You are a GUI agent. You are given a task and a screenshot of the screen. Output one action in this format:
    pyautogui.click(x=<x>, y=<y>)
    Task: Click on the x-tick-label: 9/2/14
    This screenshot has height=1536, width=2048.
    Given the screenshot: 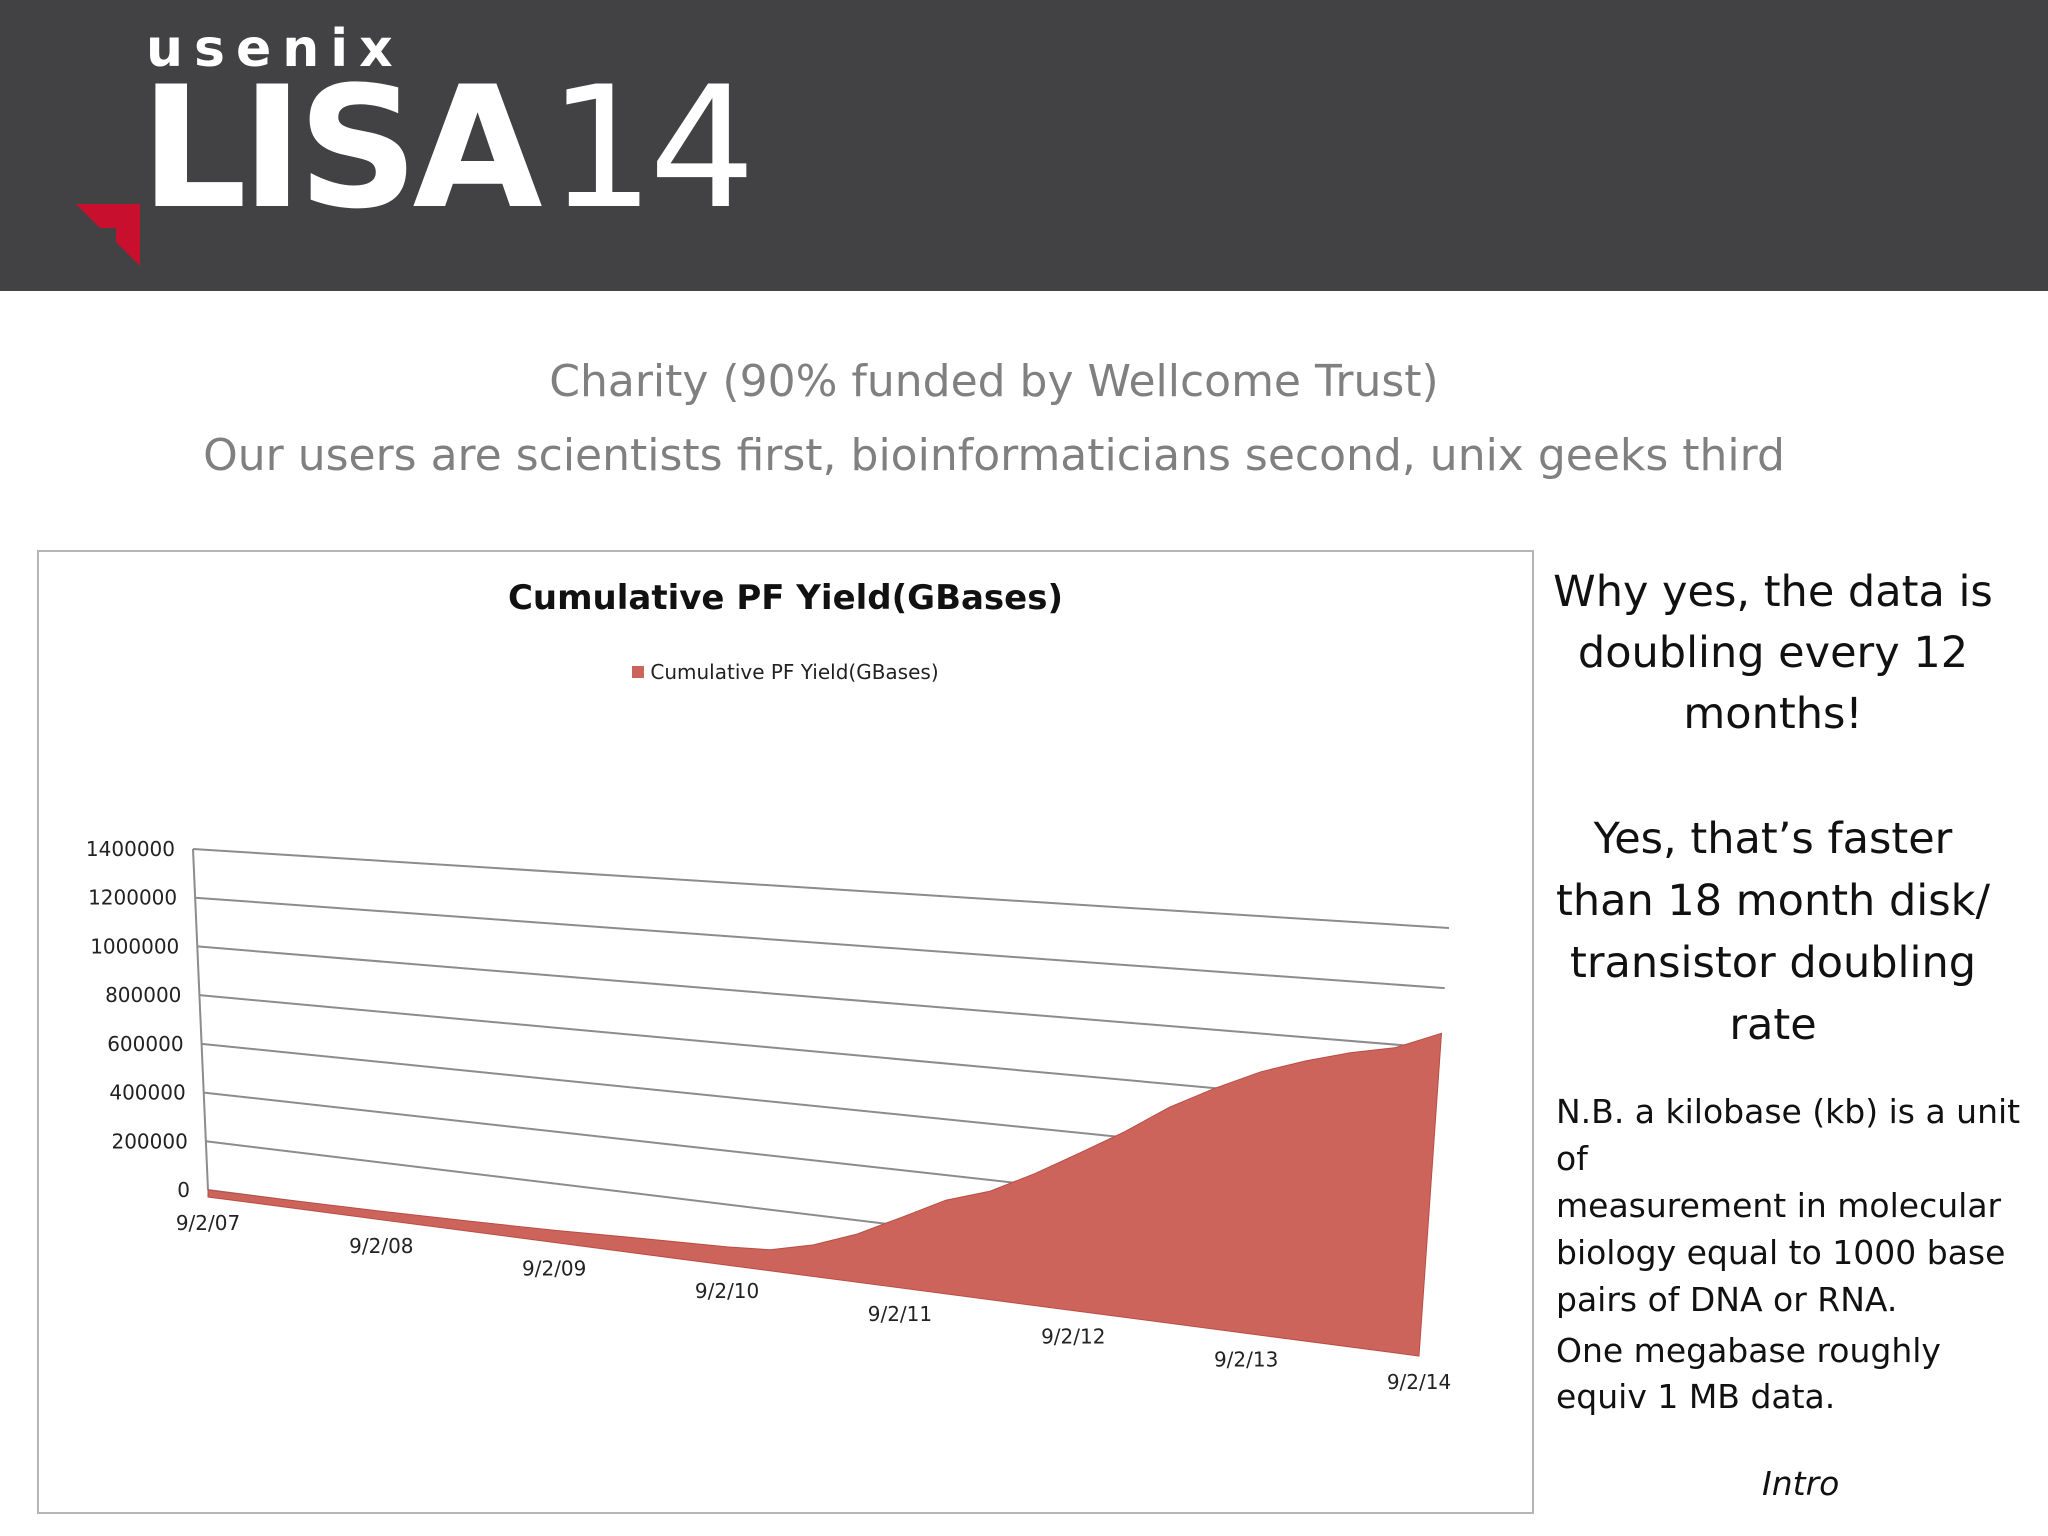 What is the action you would take?
    pyautogui.click(x=1419, y=1382)
    